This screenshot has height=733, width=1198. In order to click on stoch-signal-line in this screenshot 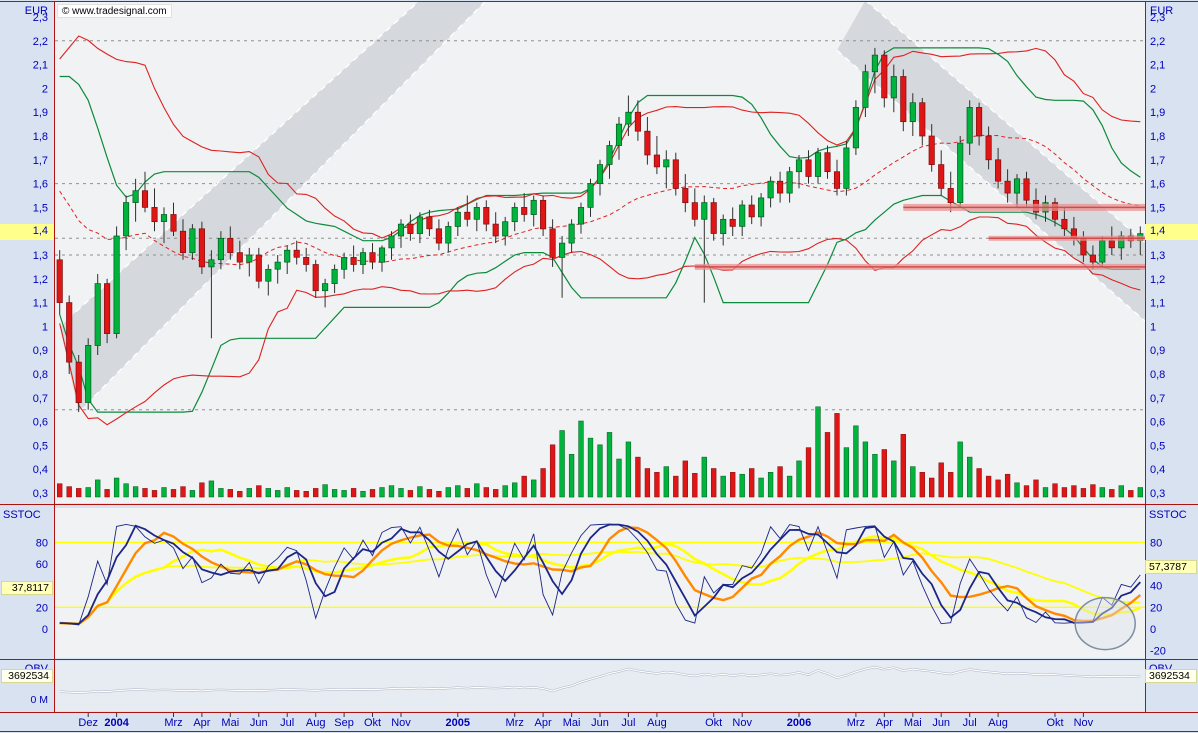, I will do `click(600, 576)`.